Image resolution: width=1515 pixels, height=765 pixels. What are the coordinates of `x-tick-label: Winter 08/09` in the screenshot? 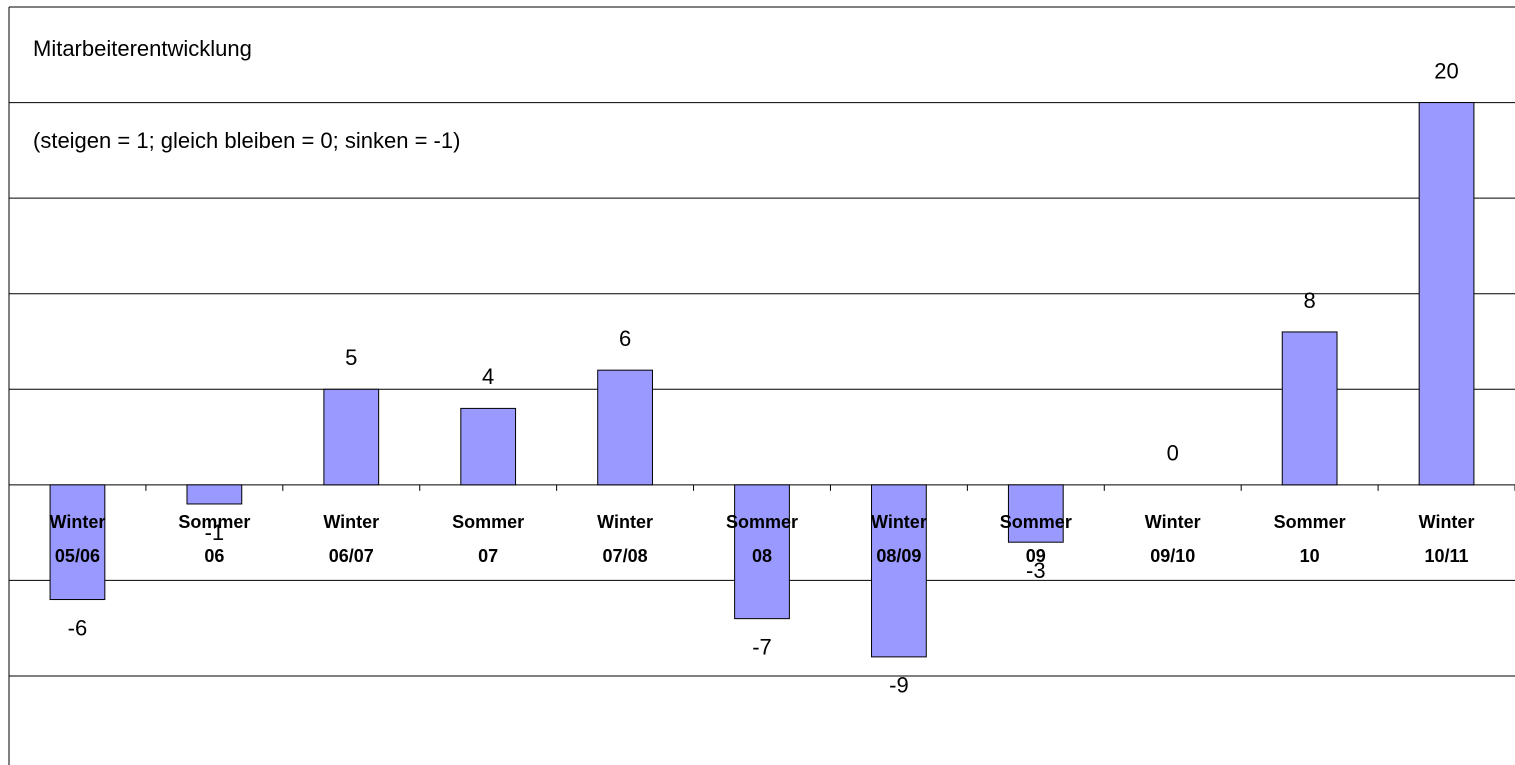 It's located at (898, 538).